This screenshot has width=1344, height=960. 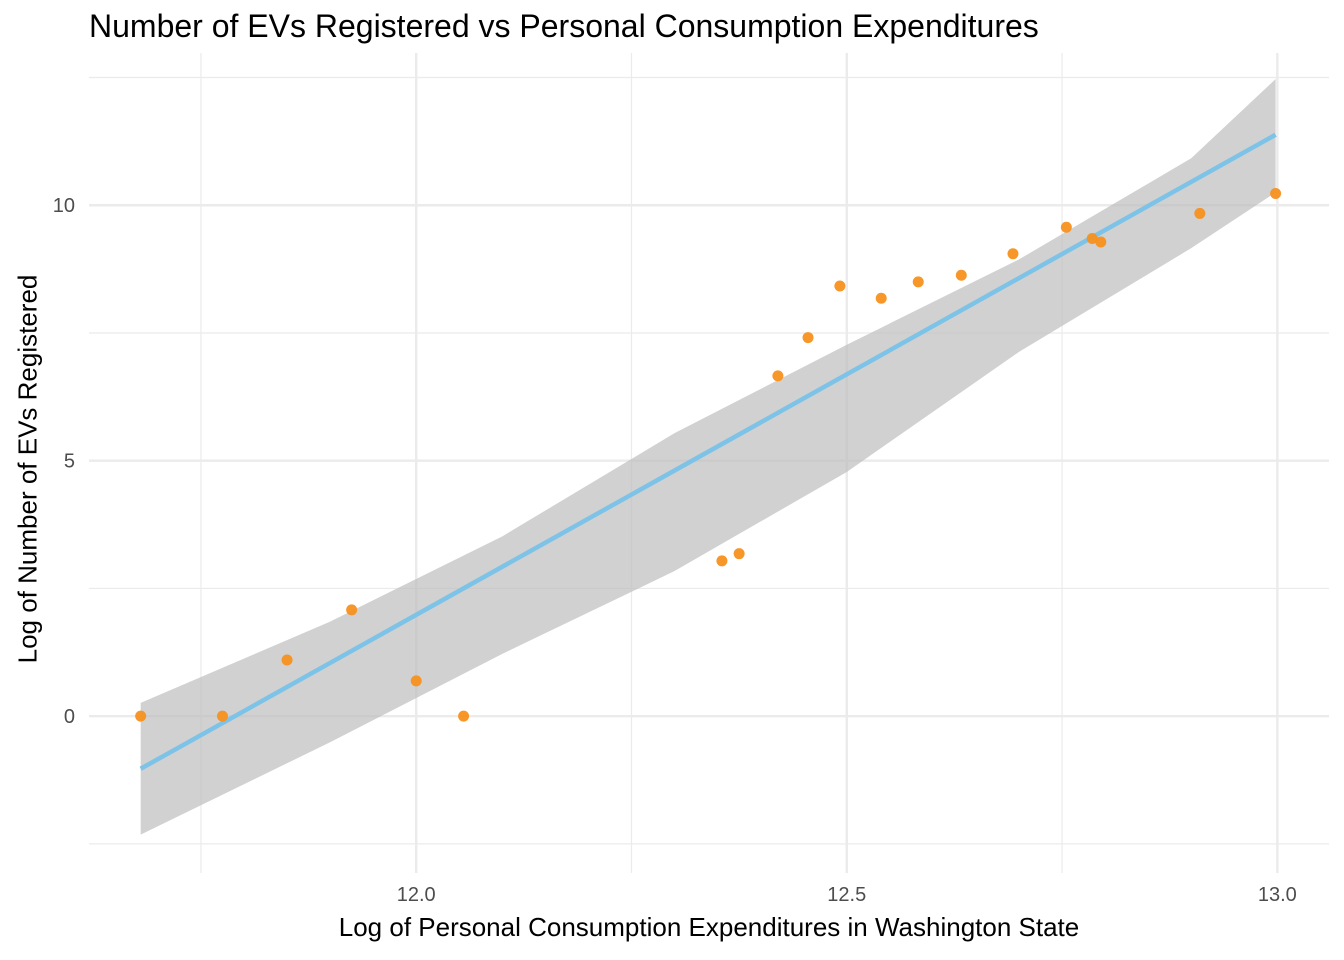 What do you see at coordinates (69, 462) in the screenshot?
I see `y-tick-label: 5` at bounding box center [69, 462].